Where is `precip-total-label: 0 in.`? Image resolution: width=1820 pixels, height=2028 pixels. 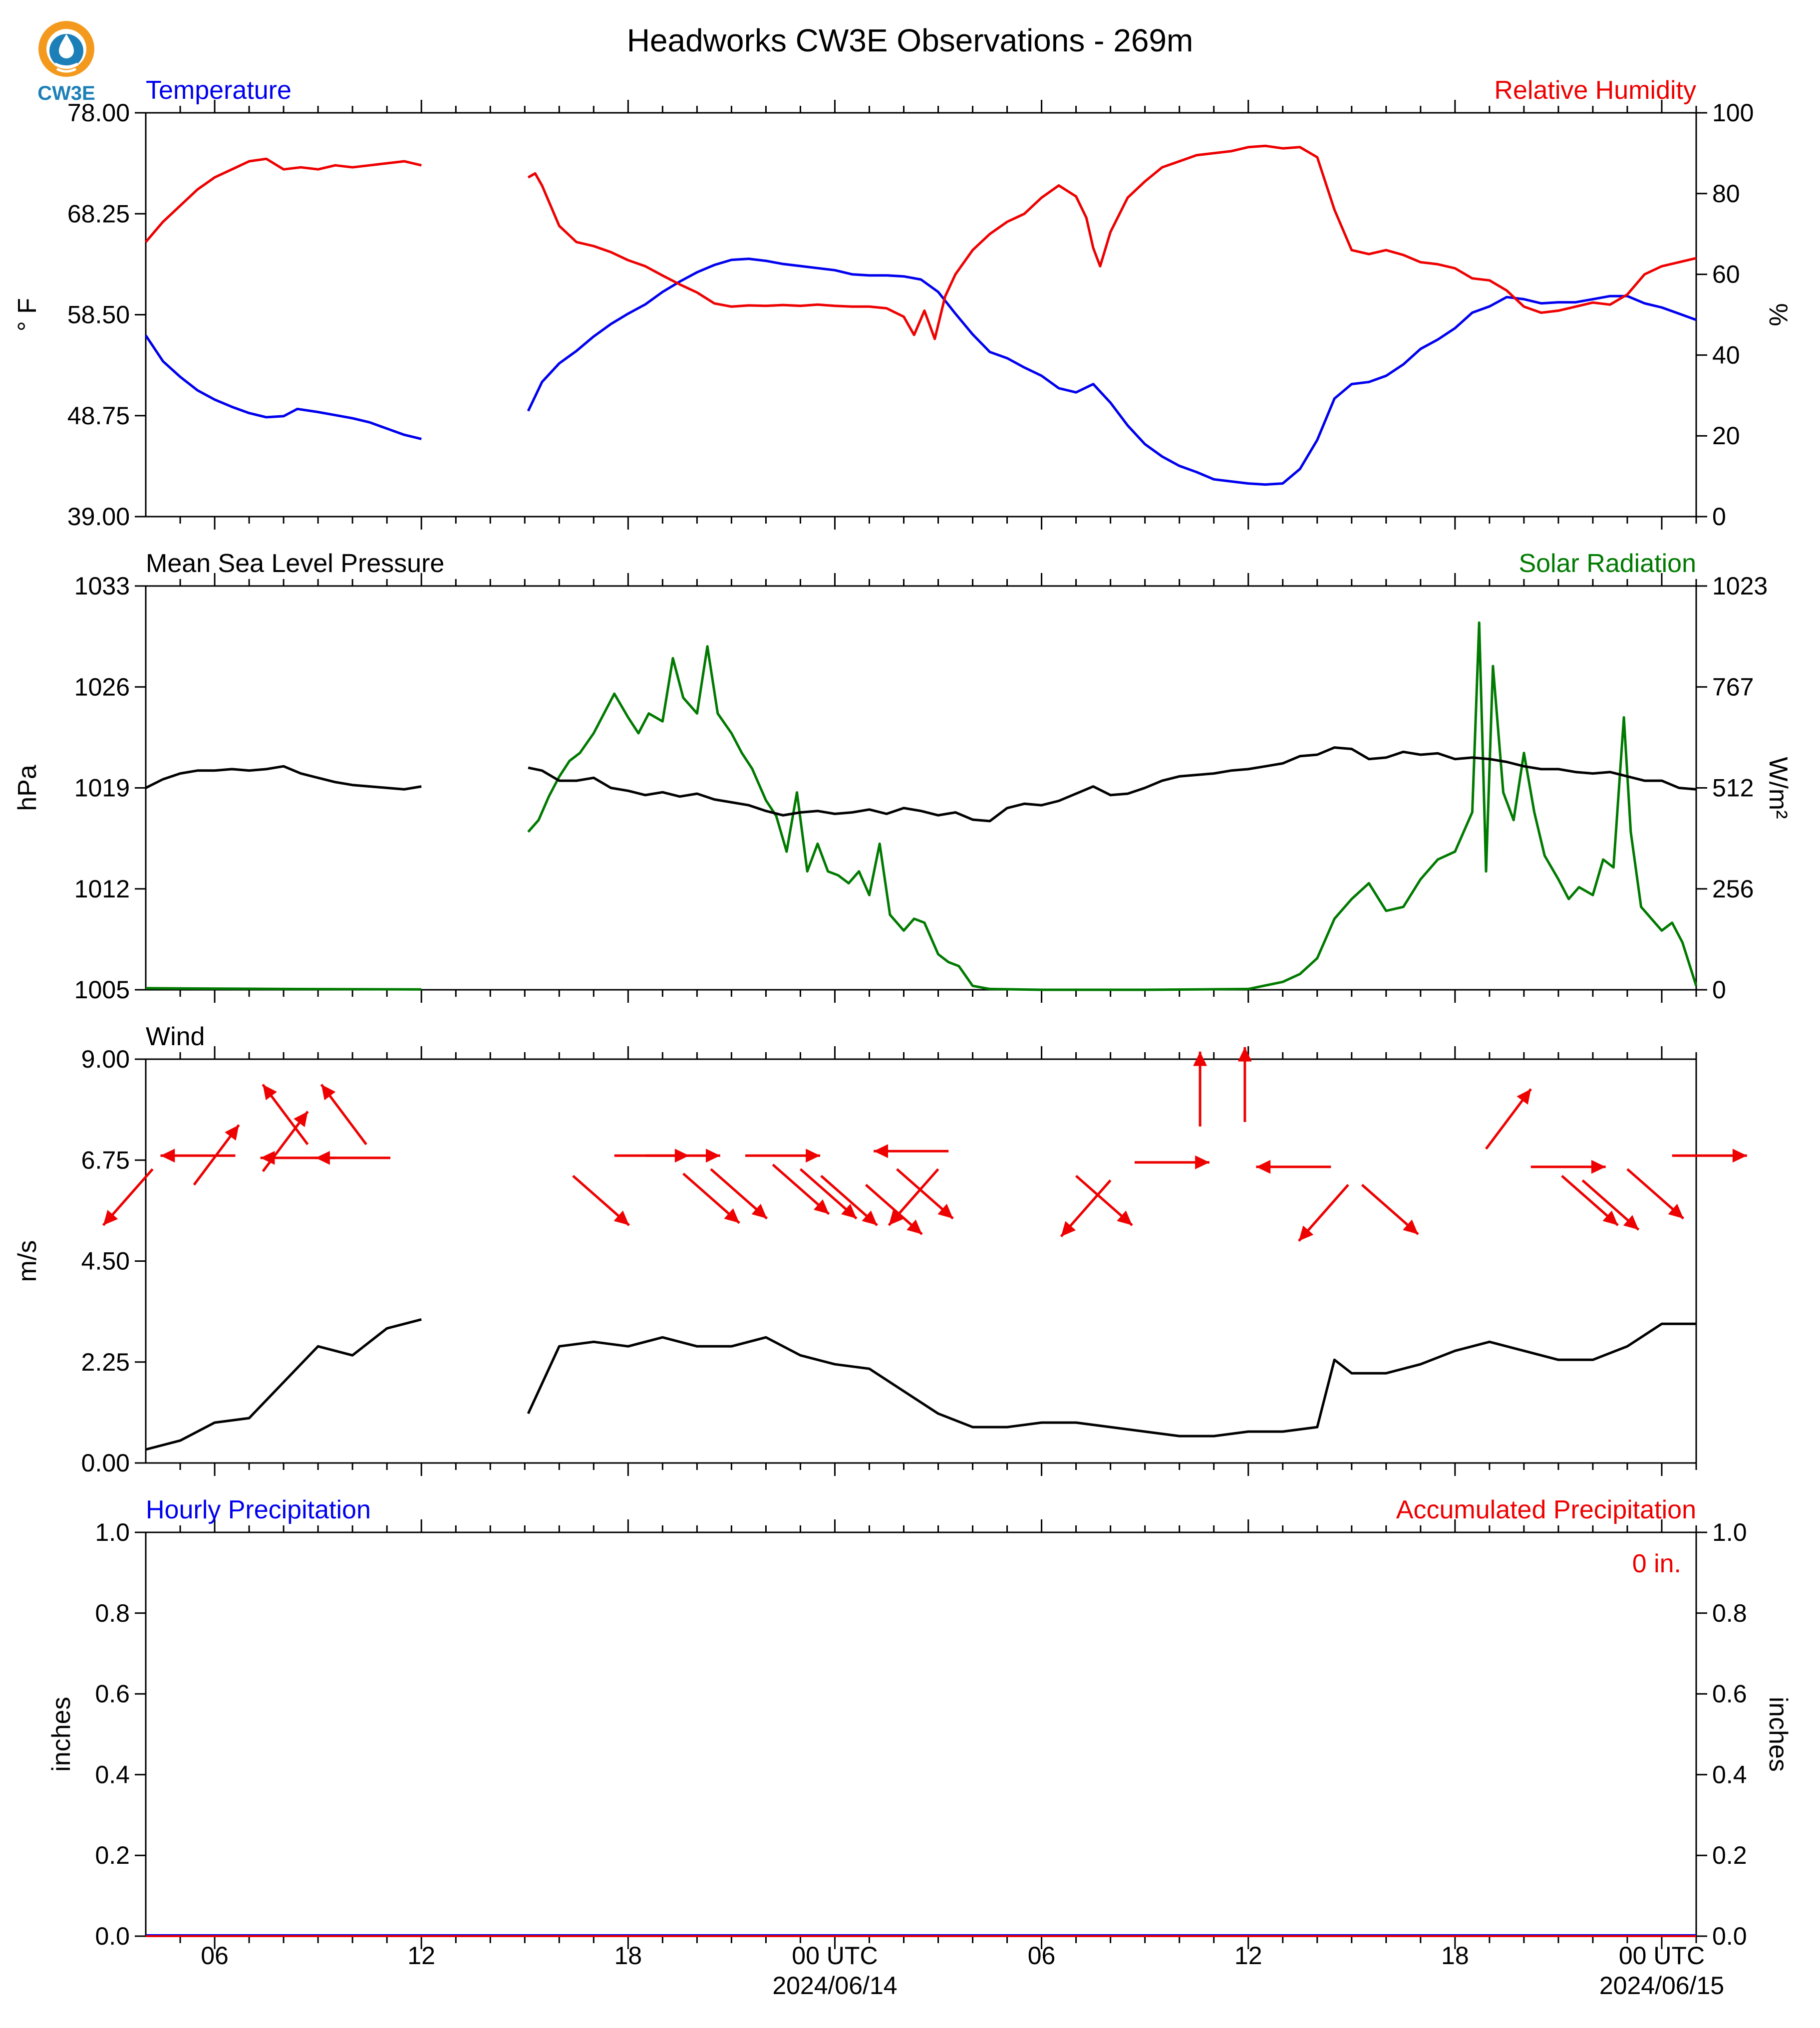
precip-total-label: 0 in. is located at coordinates (1656, 1563).